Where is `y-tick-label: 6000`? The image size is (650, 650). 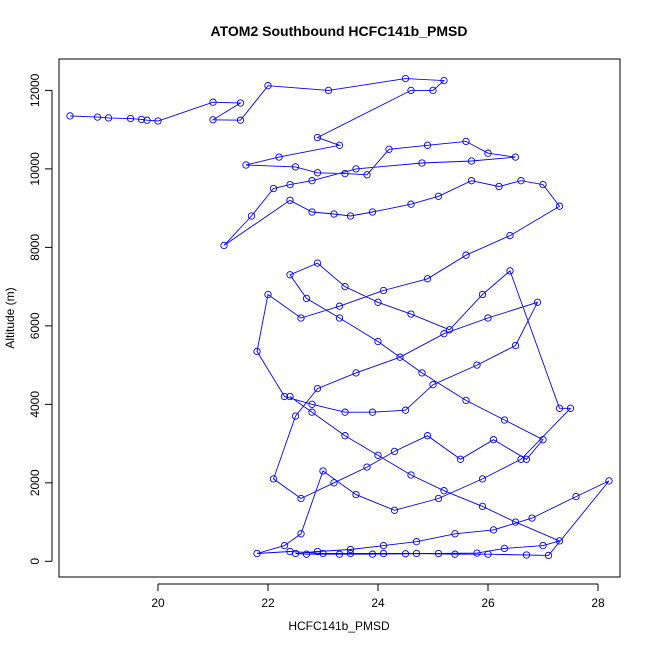 y-tick-label: 6000 is located at coordinates (35, 325).